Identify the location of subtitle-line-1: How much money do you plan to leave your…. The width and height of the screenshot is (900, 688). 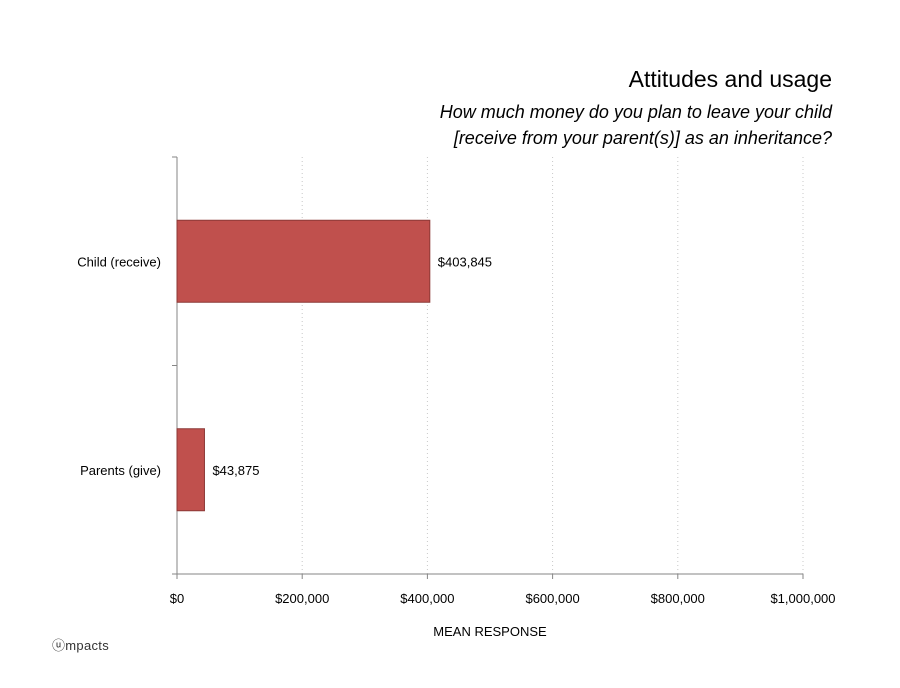
(635, 112).